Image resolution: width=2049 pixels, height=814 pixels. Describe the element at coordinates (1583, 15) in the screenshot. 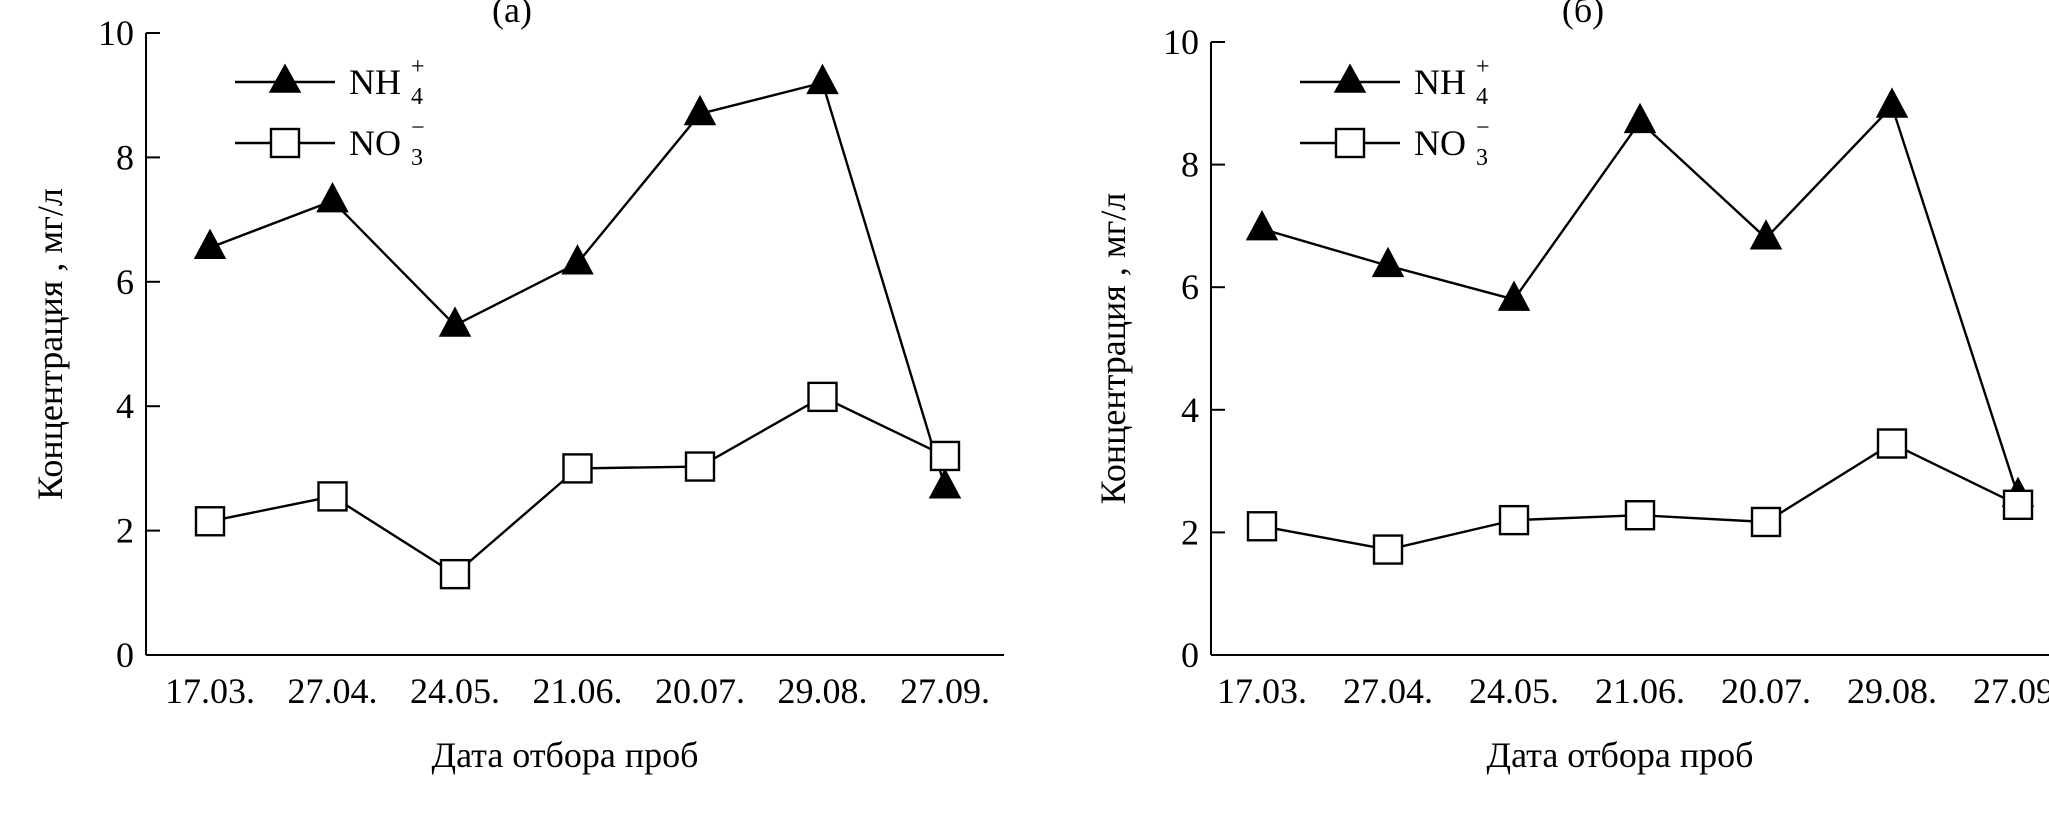

I see `panel-label: (б)` at that location.